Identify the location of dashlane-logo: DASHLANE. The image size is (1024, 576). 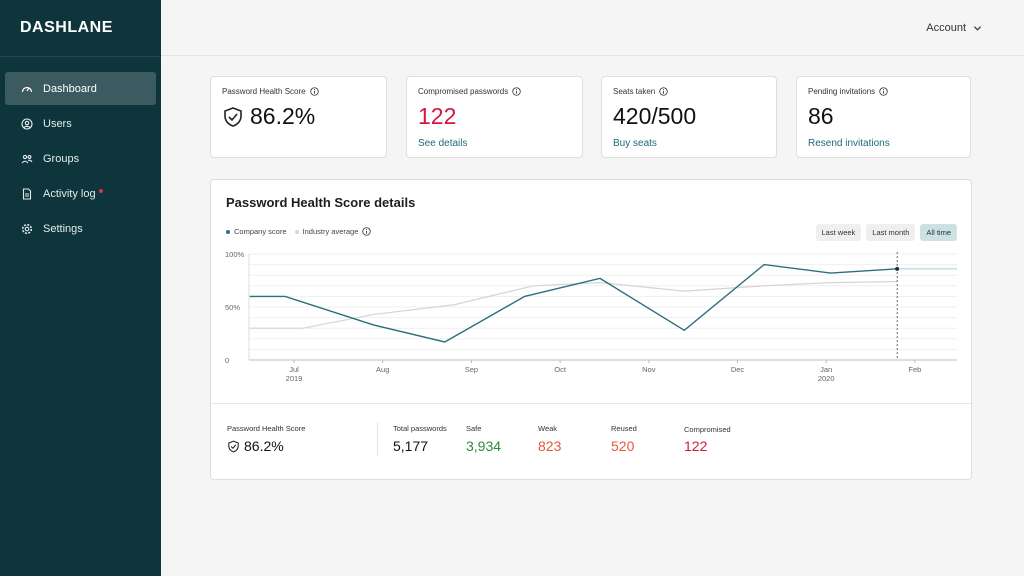
(66, 27).